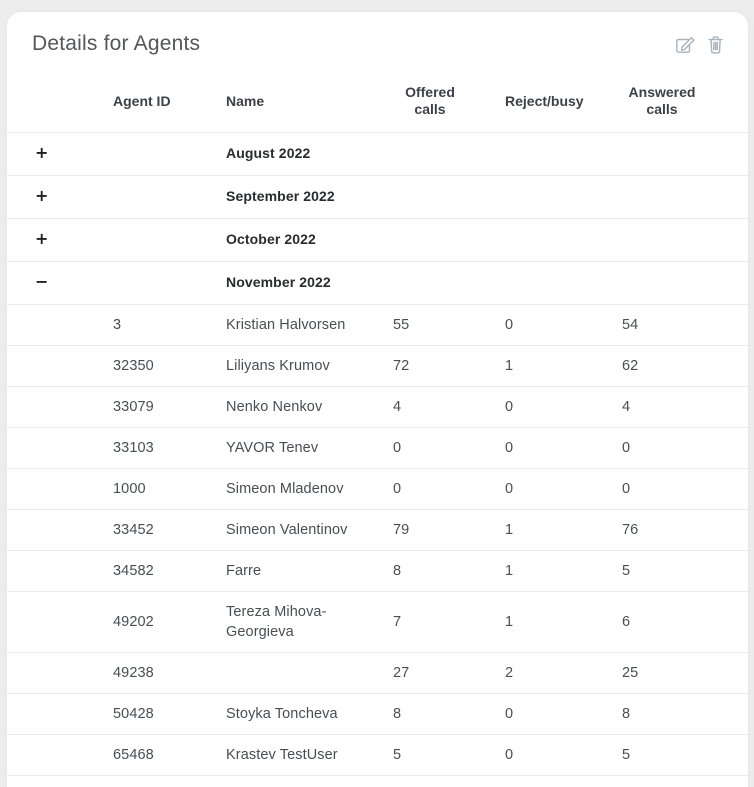 The width and height of the screenshot is (754, 787). What do you see at coordinates (309, 755) in the screenshot?
I see `agent-name-cell: Krastev TestUser` at bounding box center [309, 755].